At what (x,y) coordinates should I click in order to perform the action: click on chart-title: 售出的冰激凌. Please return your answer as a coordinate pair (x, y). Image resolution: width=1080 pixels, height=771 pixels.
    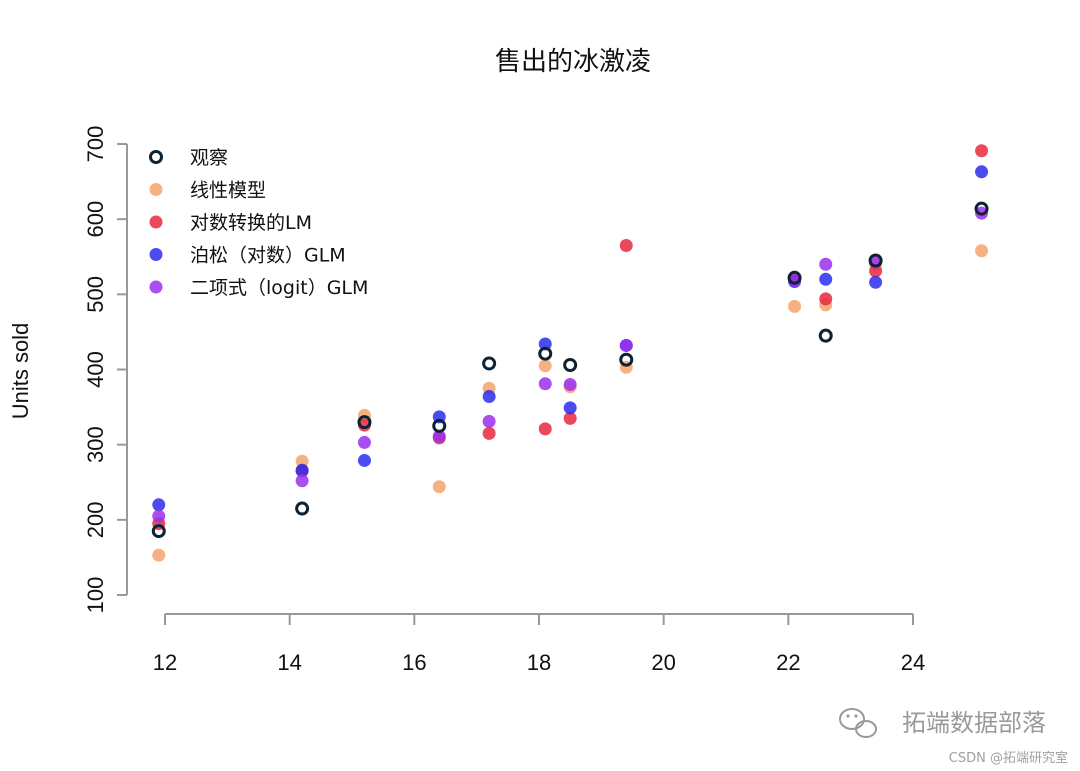
    Looking at the image, I should click on (573, 62).